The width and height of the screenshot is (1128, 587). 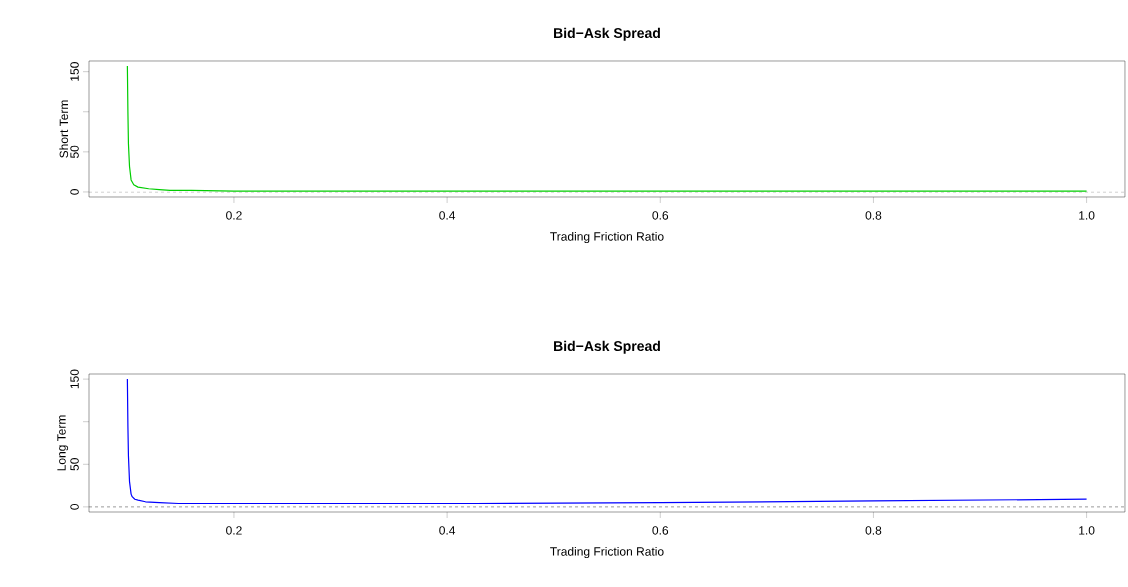 I want to click on y-axis-title: Long Term, so click(x=63, y=443).